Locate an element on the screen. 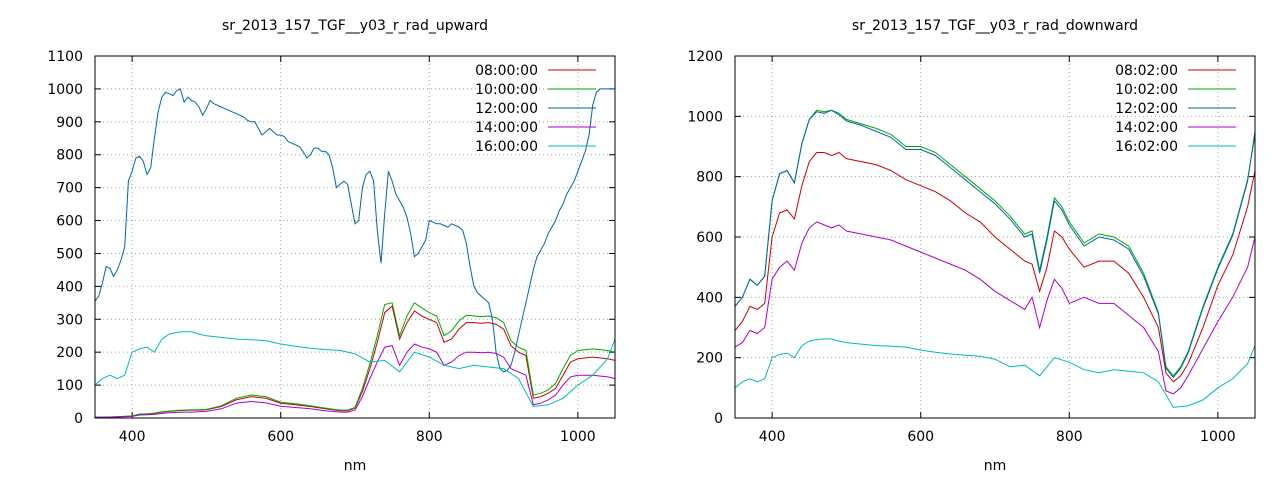 The height and width of the screenshot is (480, 1280). legend: 08:00:00 10:00:00 12:00:00 14:00:00 16:00:00 is located at coordinates (535, 109).